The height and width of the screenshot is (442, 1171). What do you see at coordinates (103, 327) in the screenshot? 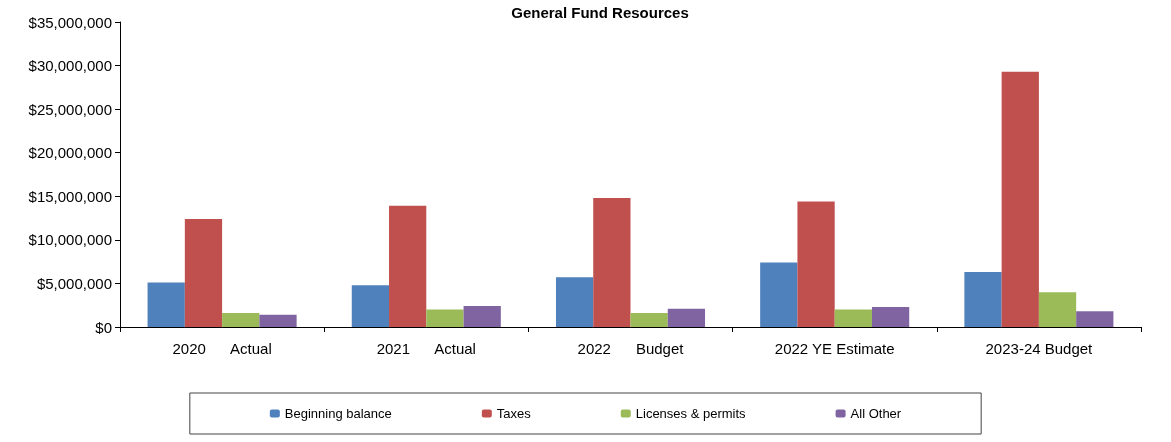
I see `y-tick-label: $0` at bounding box center [103, 327].